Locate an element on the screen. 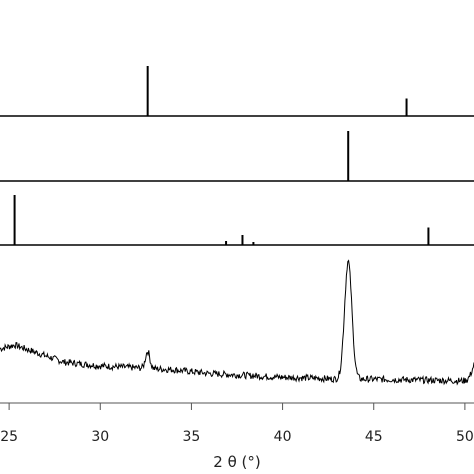  x-tick-label-25: 25 is located at coordinates (9, 437).